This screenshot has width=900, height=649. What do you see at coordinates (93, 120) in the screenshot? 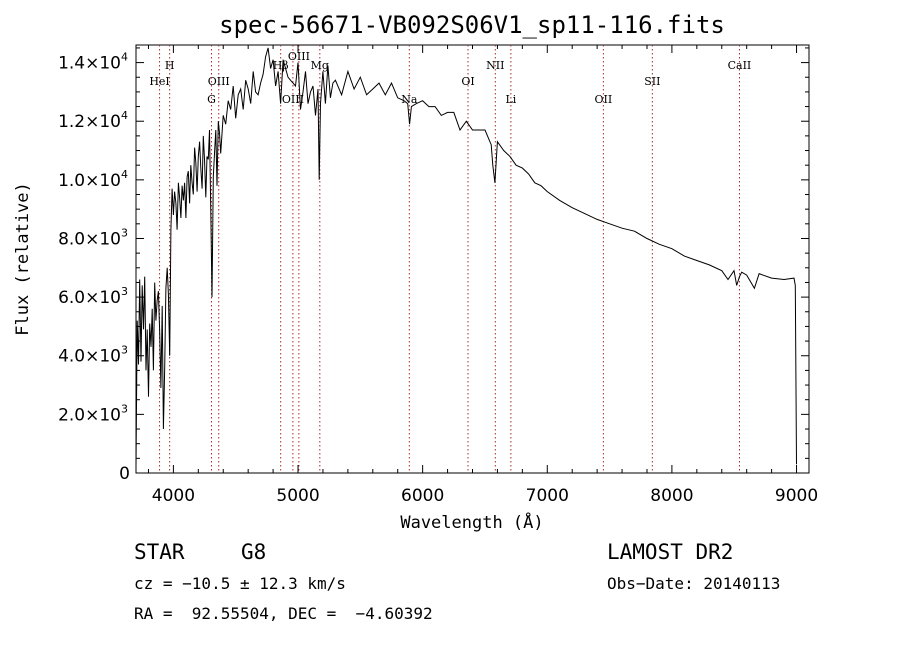
I see `y-tick-label: 1.2×10⁴` at bounding box center [93, 120].